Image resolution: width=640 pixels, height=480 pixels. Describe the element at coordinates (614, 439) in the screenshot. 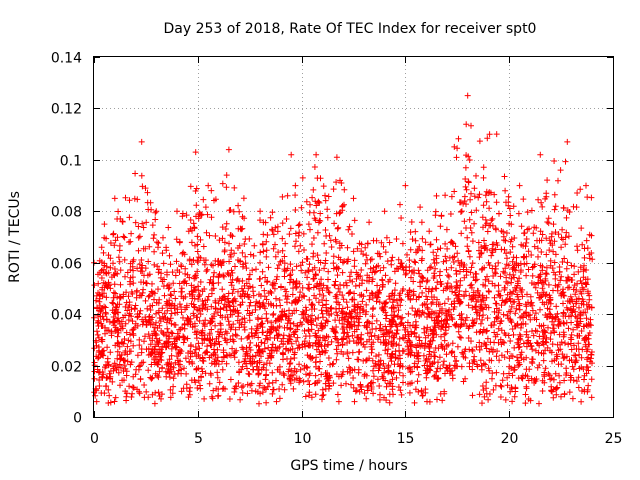

I see `x-tick-label: 25` at that location.